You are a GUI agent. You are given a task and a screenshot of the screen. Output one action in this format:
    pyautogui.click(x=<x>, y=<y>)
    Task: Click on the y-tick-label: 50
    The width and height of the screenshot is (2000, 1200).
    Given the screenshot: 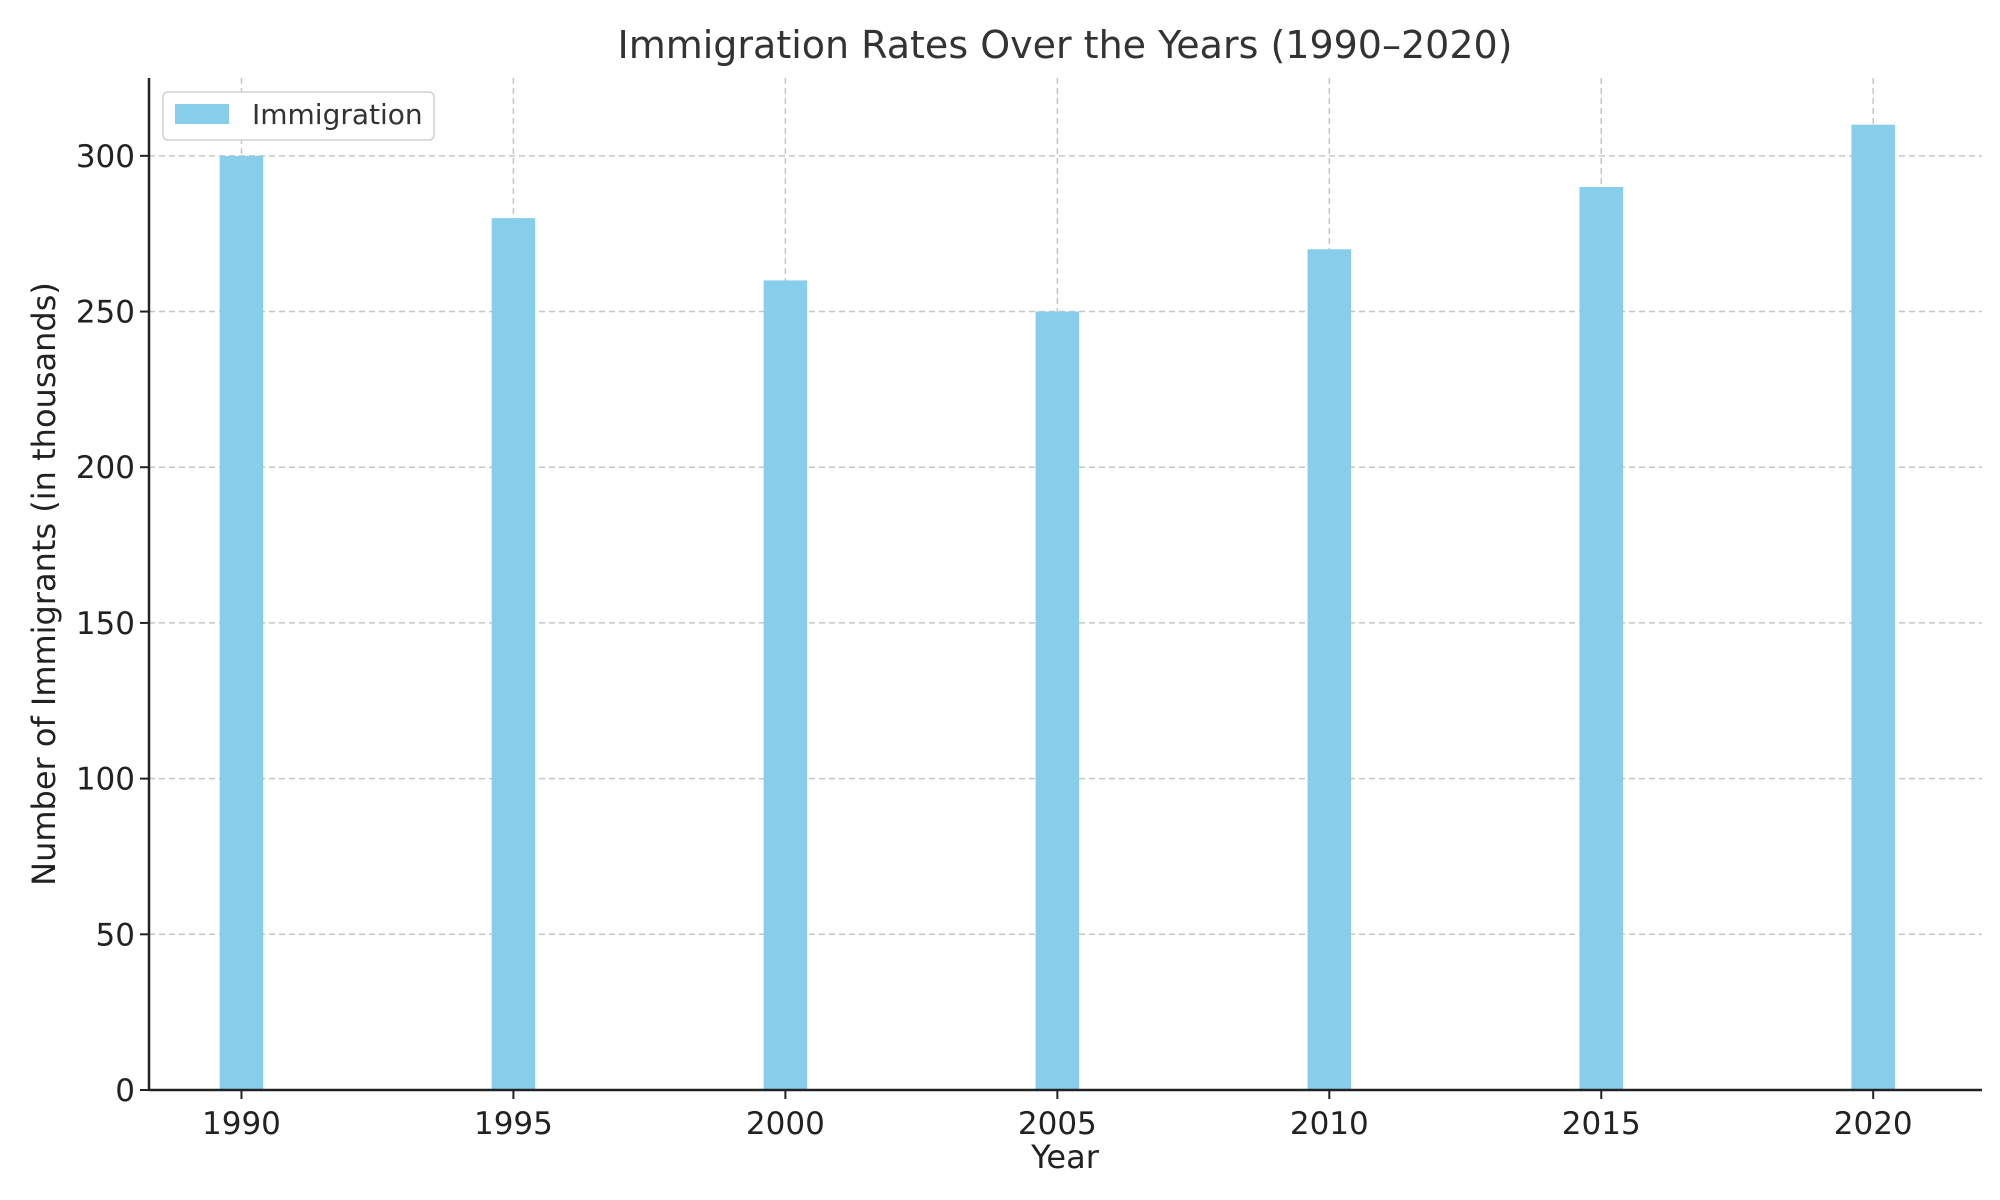 What is the action you would take?
    pyautogui.click(x=115, y=935)
    